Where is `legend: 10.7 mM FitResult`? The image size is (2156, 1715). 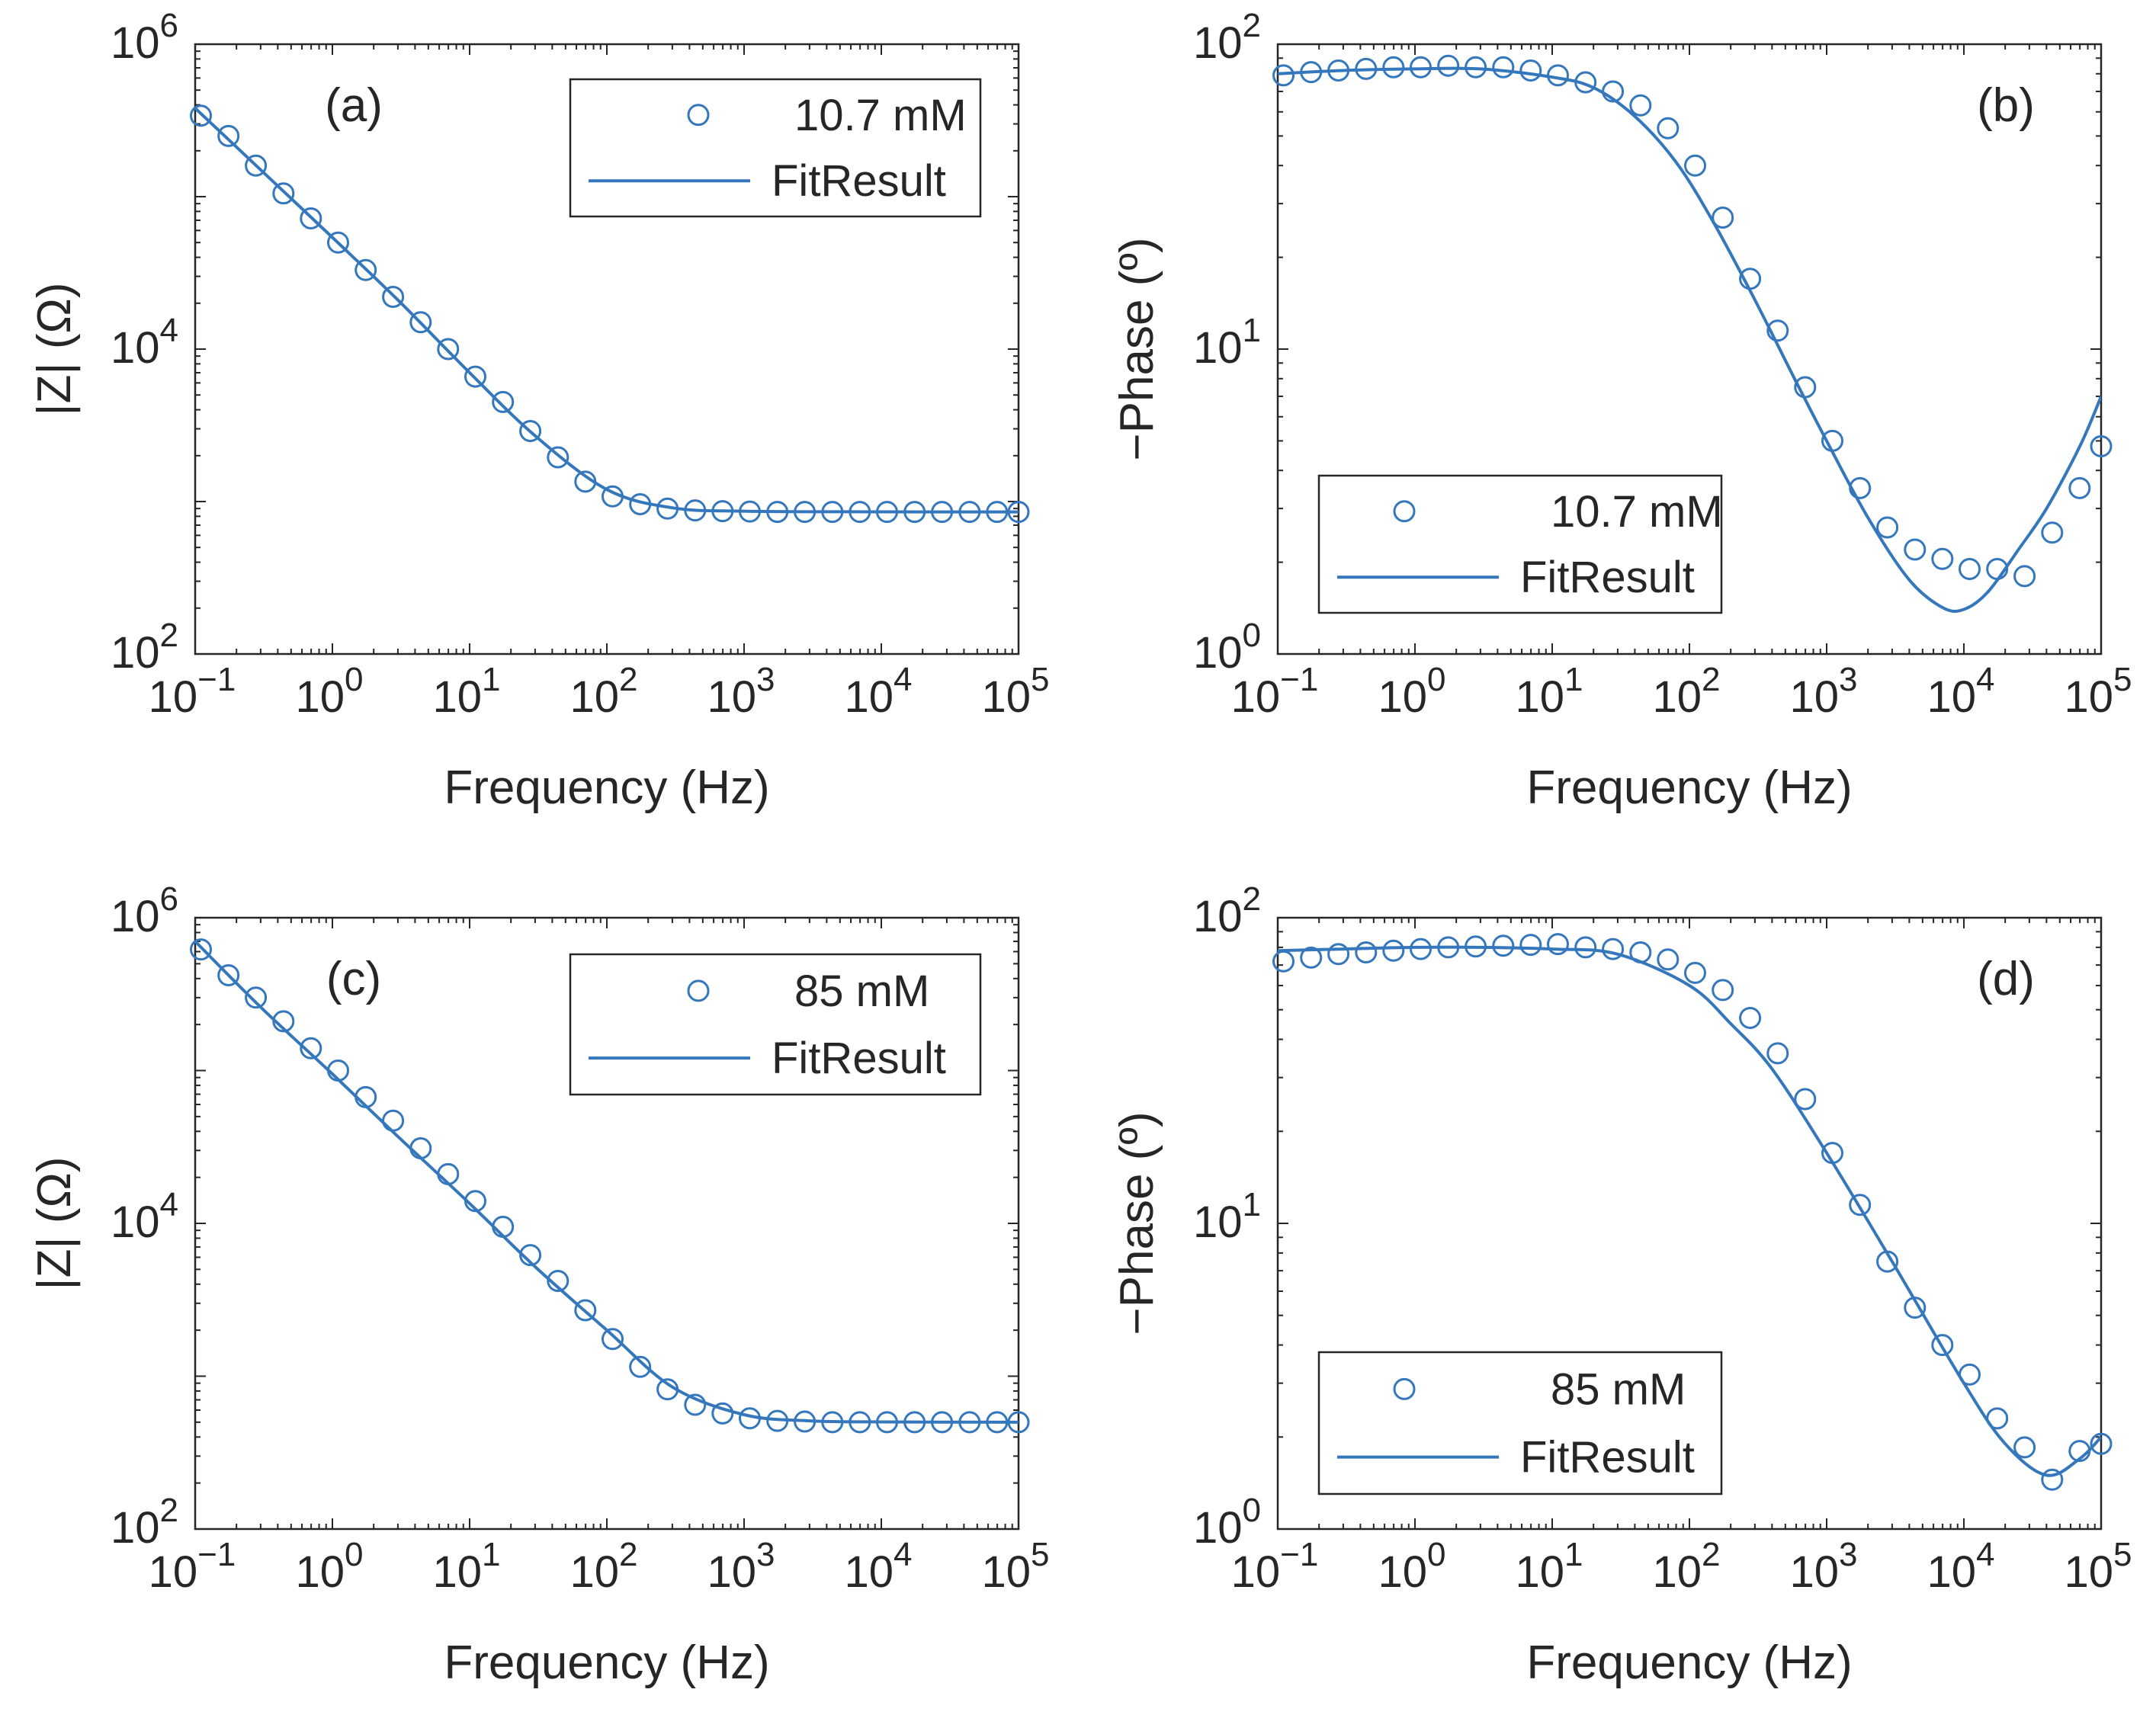 legend: 10.7 mM FitResult is located at coordinates (1520, 544).